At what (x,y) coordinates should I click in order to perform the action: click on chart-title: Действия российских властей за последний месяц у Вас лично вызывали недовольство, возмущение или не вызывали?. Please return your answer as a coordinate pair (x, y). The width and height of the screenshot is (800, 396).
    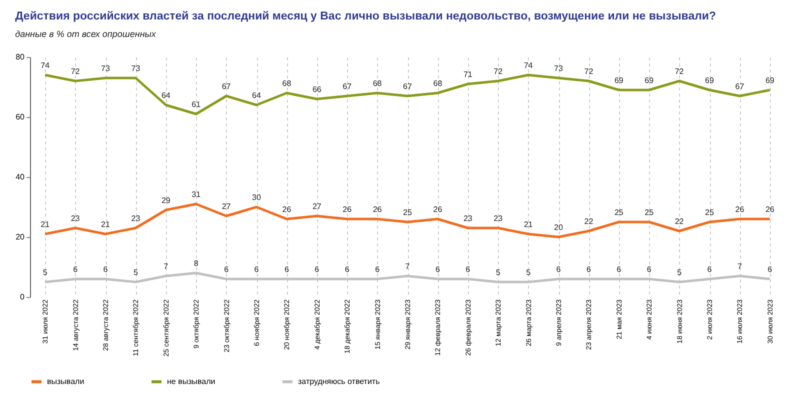
    Looking at the image, I should click on (365, 16).